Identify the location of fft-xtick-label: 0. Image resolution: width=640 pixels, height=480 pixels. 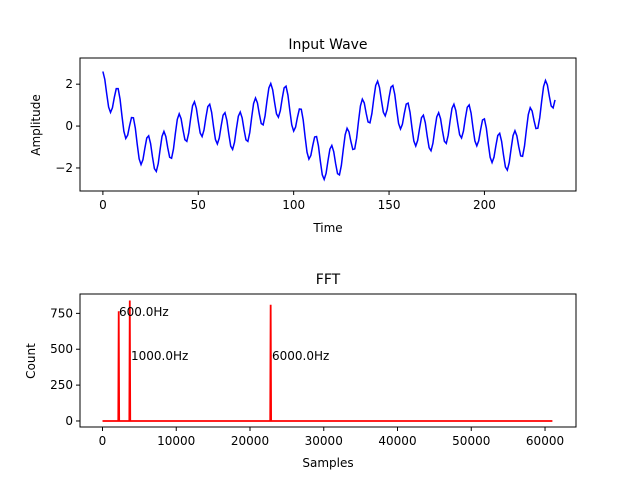
(103, 441).